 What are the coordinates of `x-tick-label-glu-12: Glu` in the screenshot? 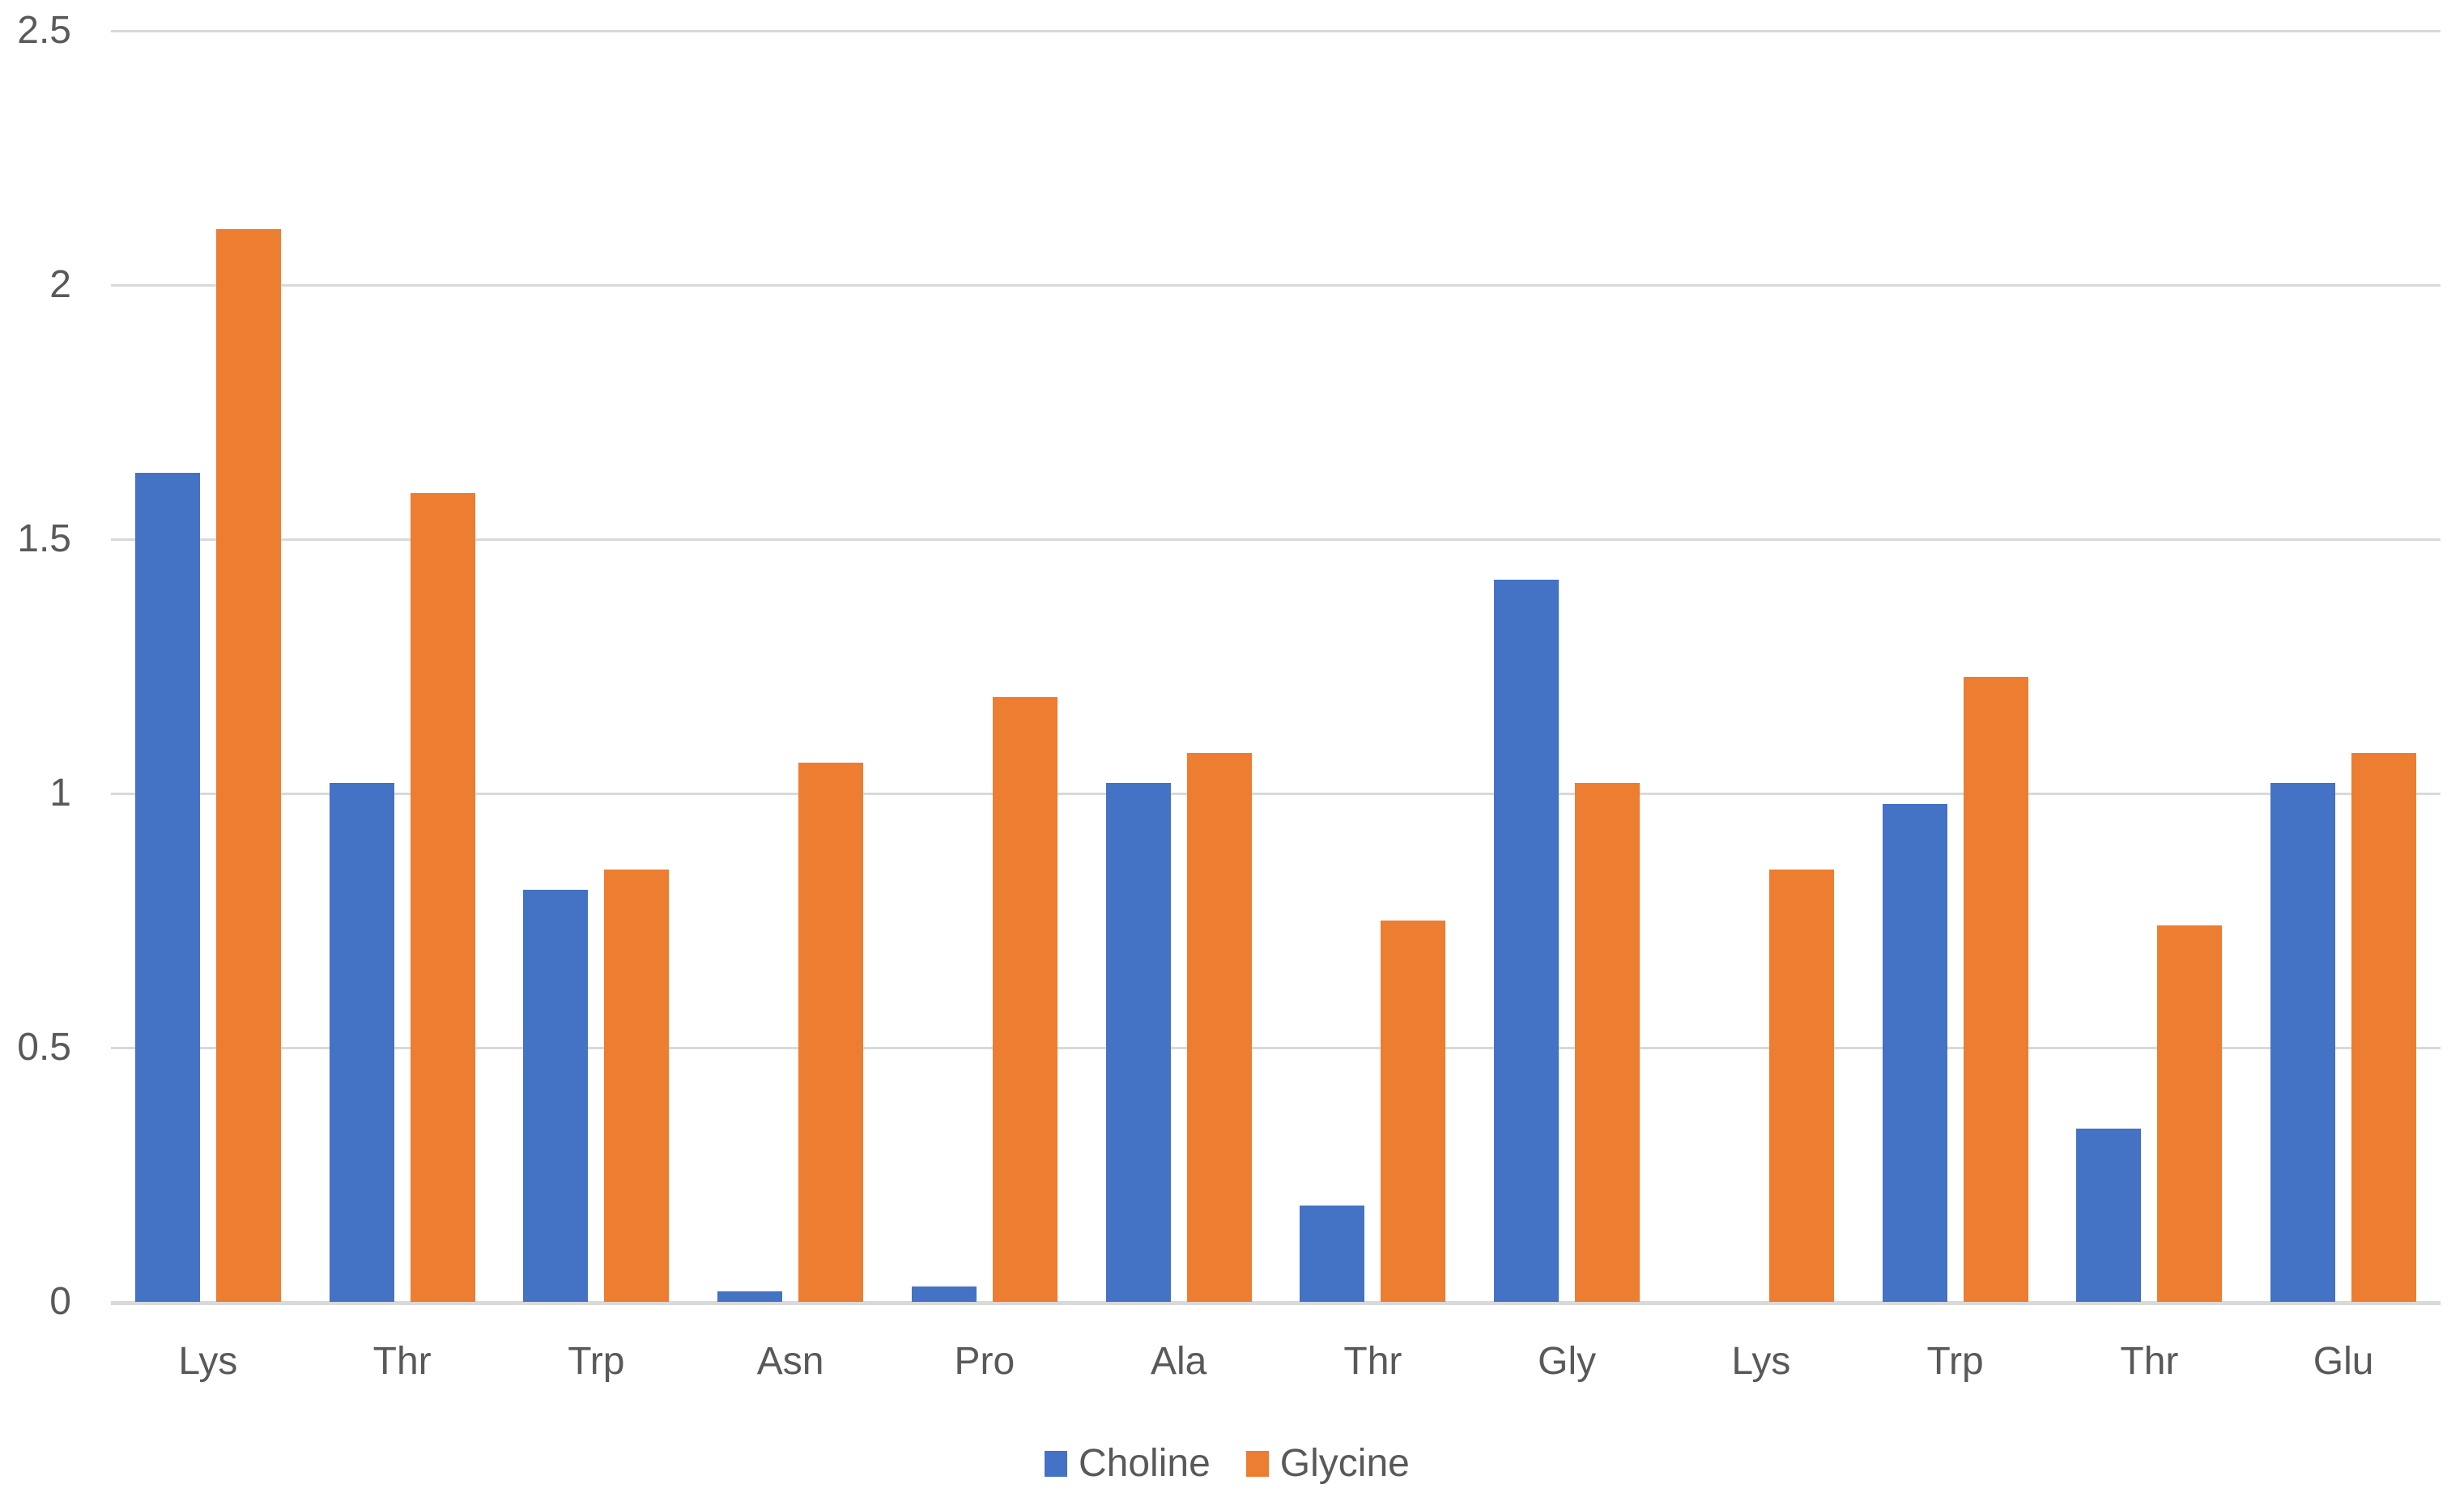 It's located at (2343, 1361).